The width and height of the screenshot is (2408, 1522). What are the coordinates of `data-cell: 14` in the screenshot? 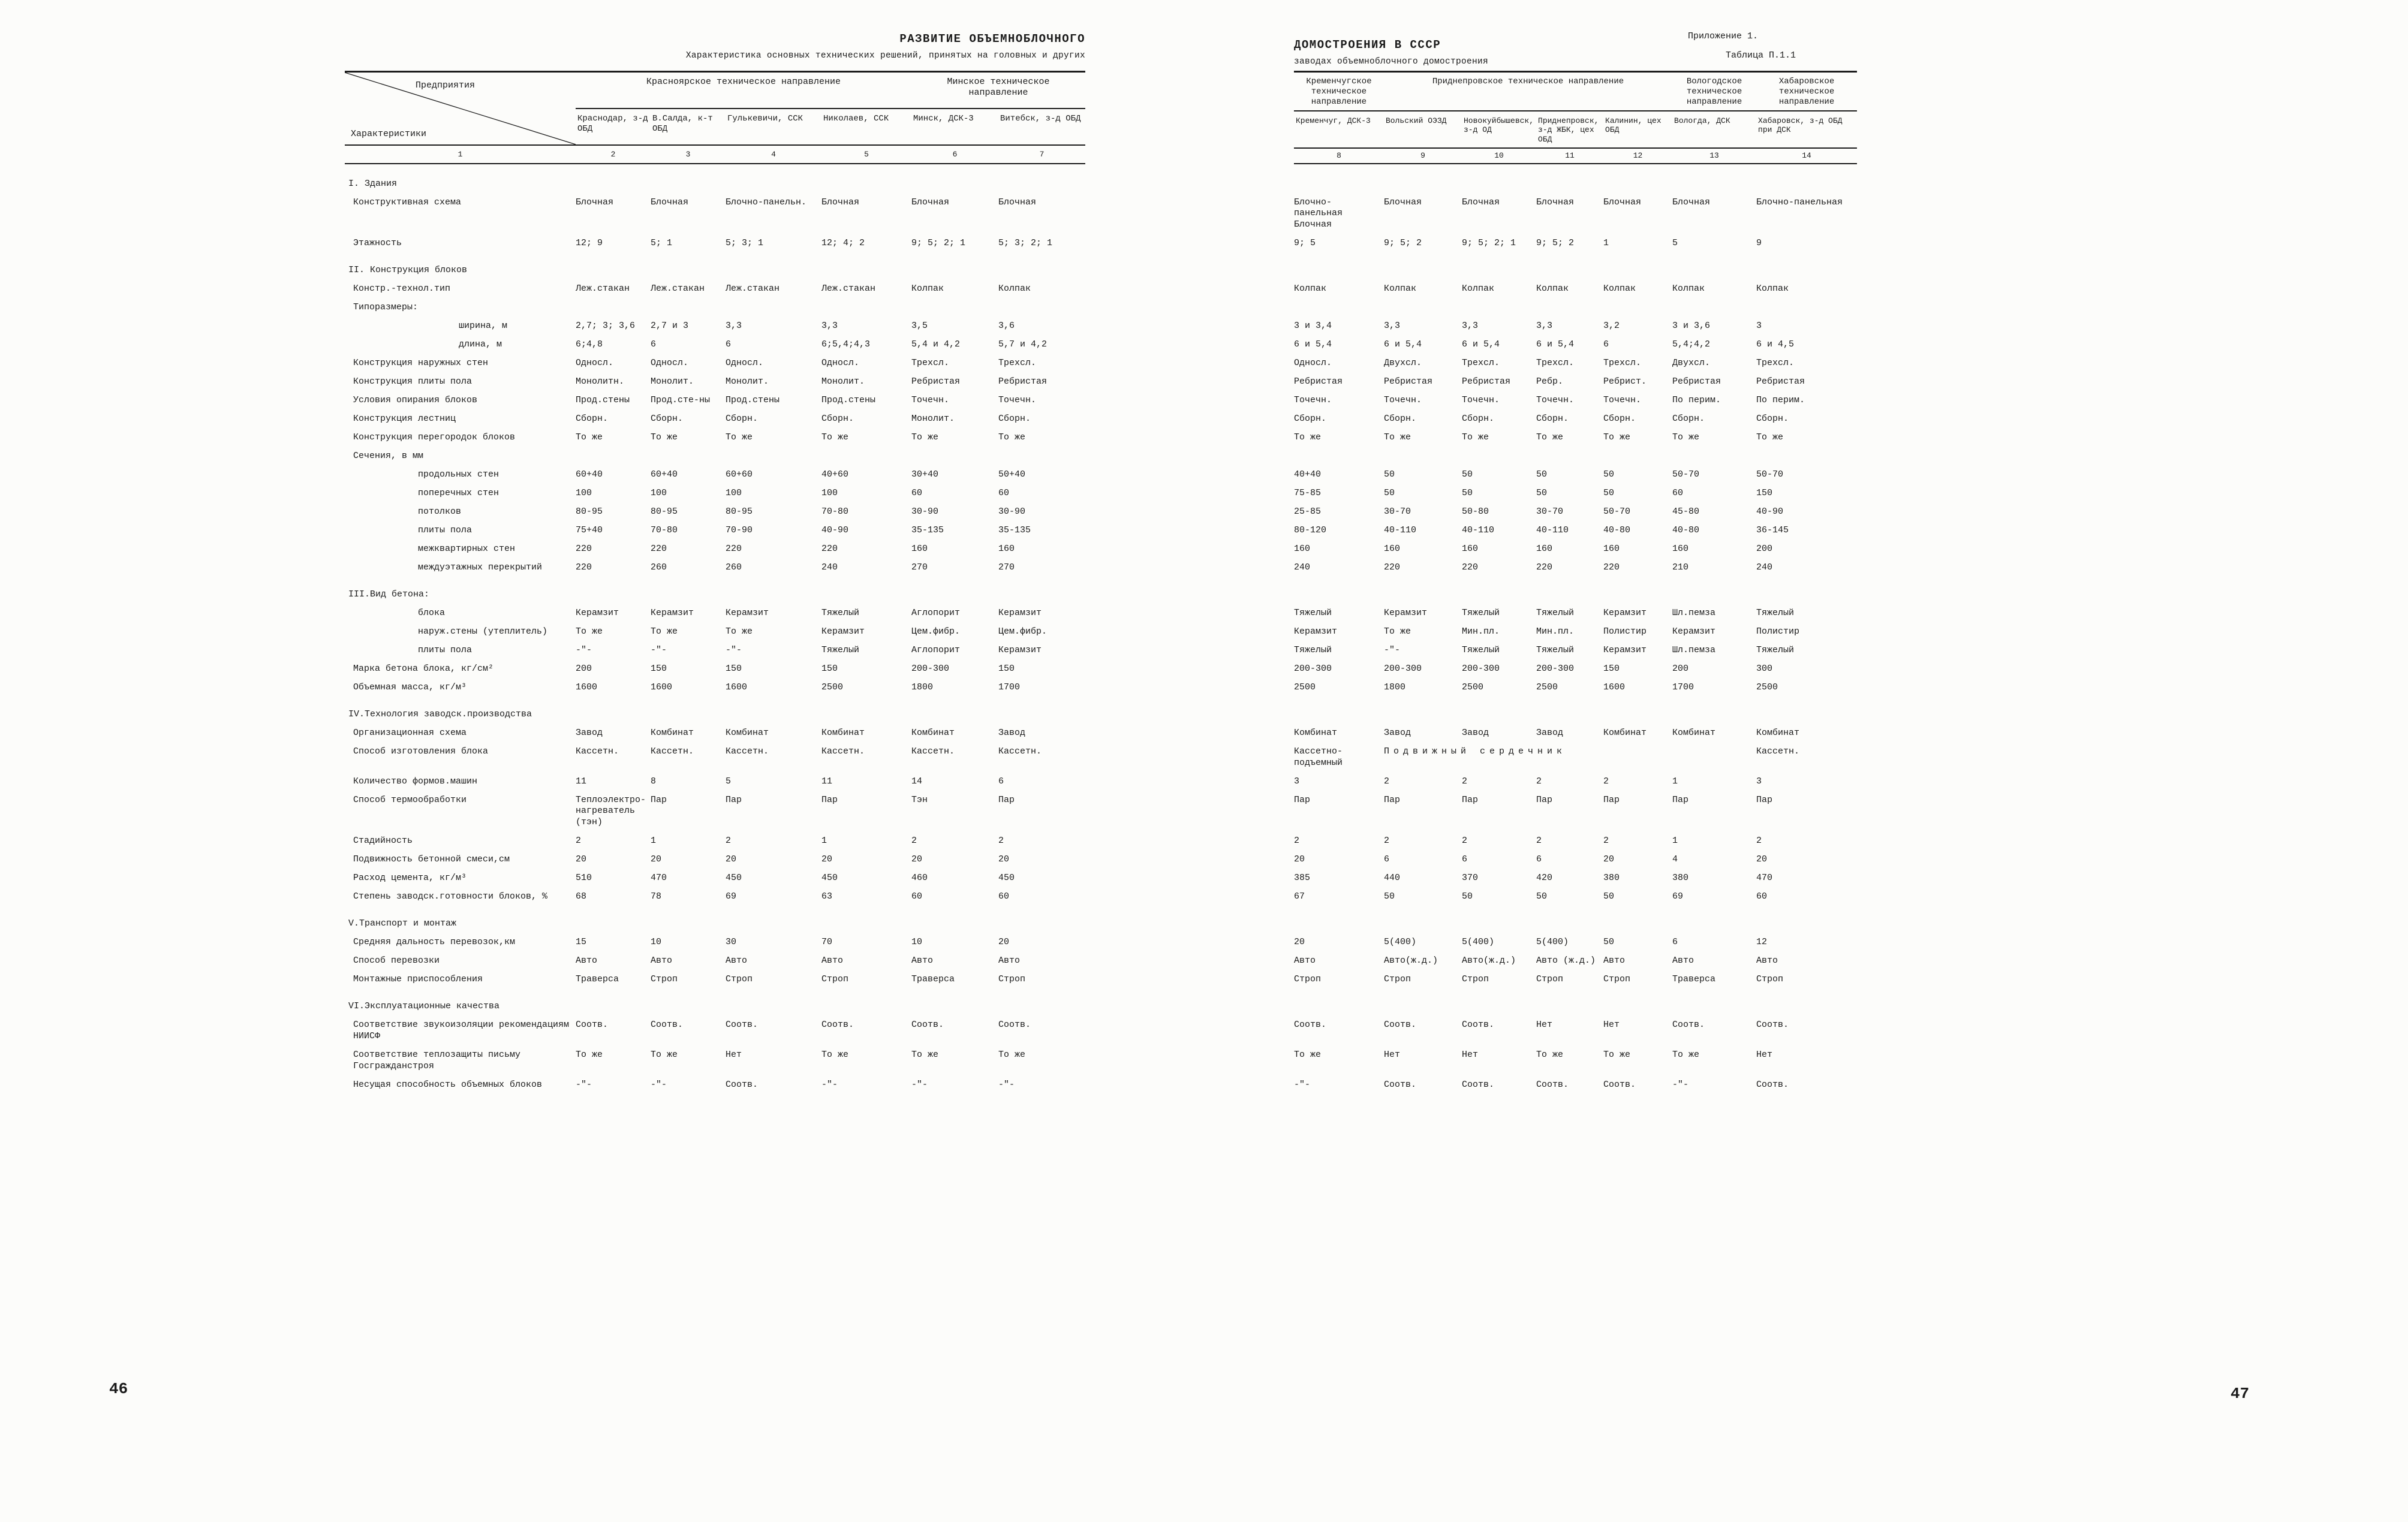 It's located at (917, 781).